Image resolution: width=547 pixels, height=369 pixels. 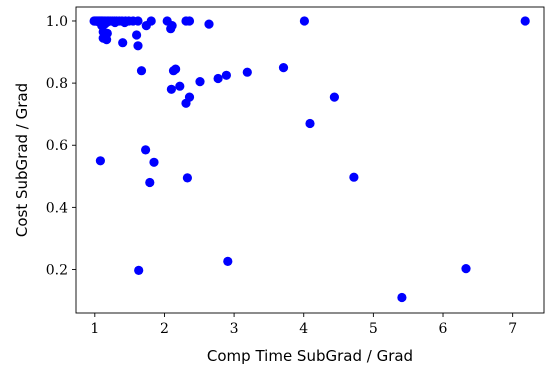 What do you see at coordinates (57, 208) in the screenshot?
I see `y-tick-label: 0.4` at bounding box center [57, 208].